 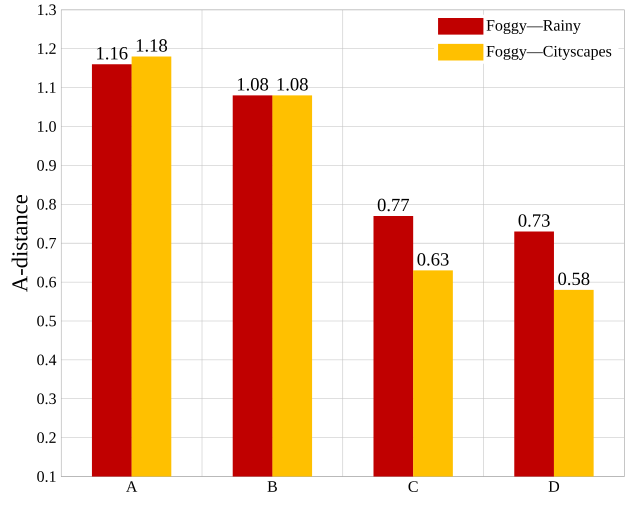 I want to click on y-tick-label: 1.0, so click(x=47, y=126).